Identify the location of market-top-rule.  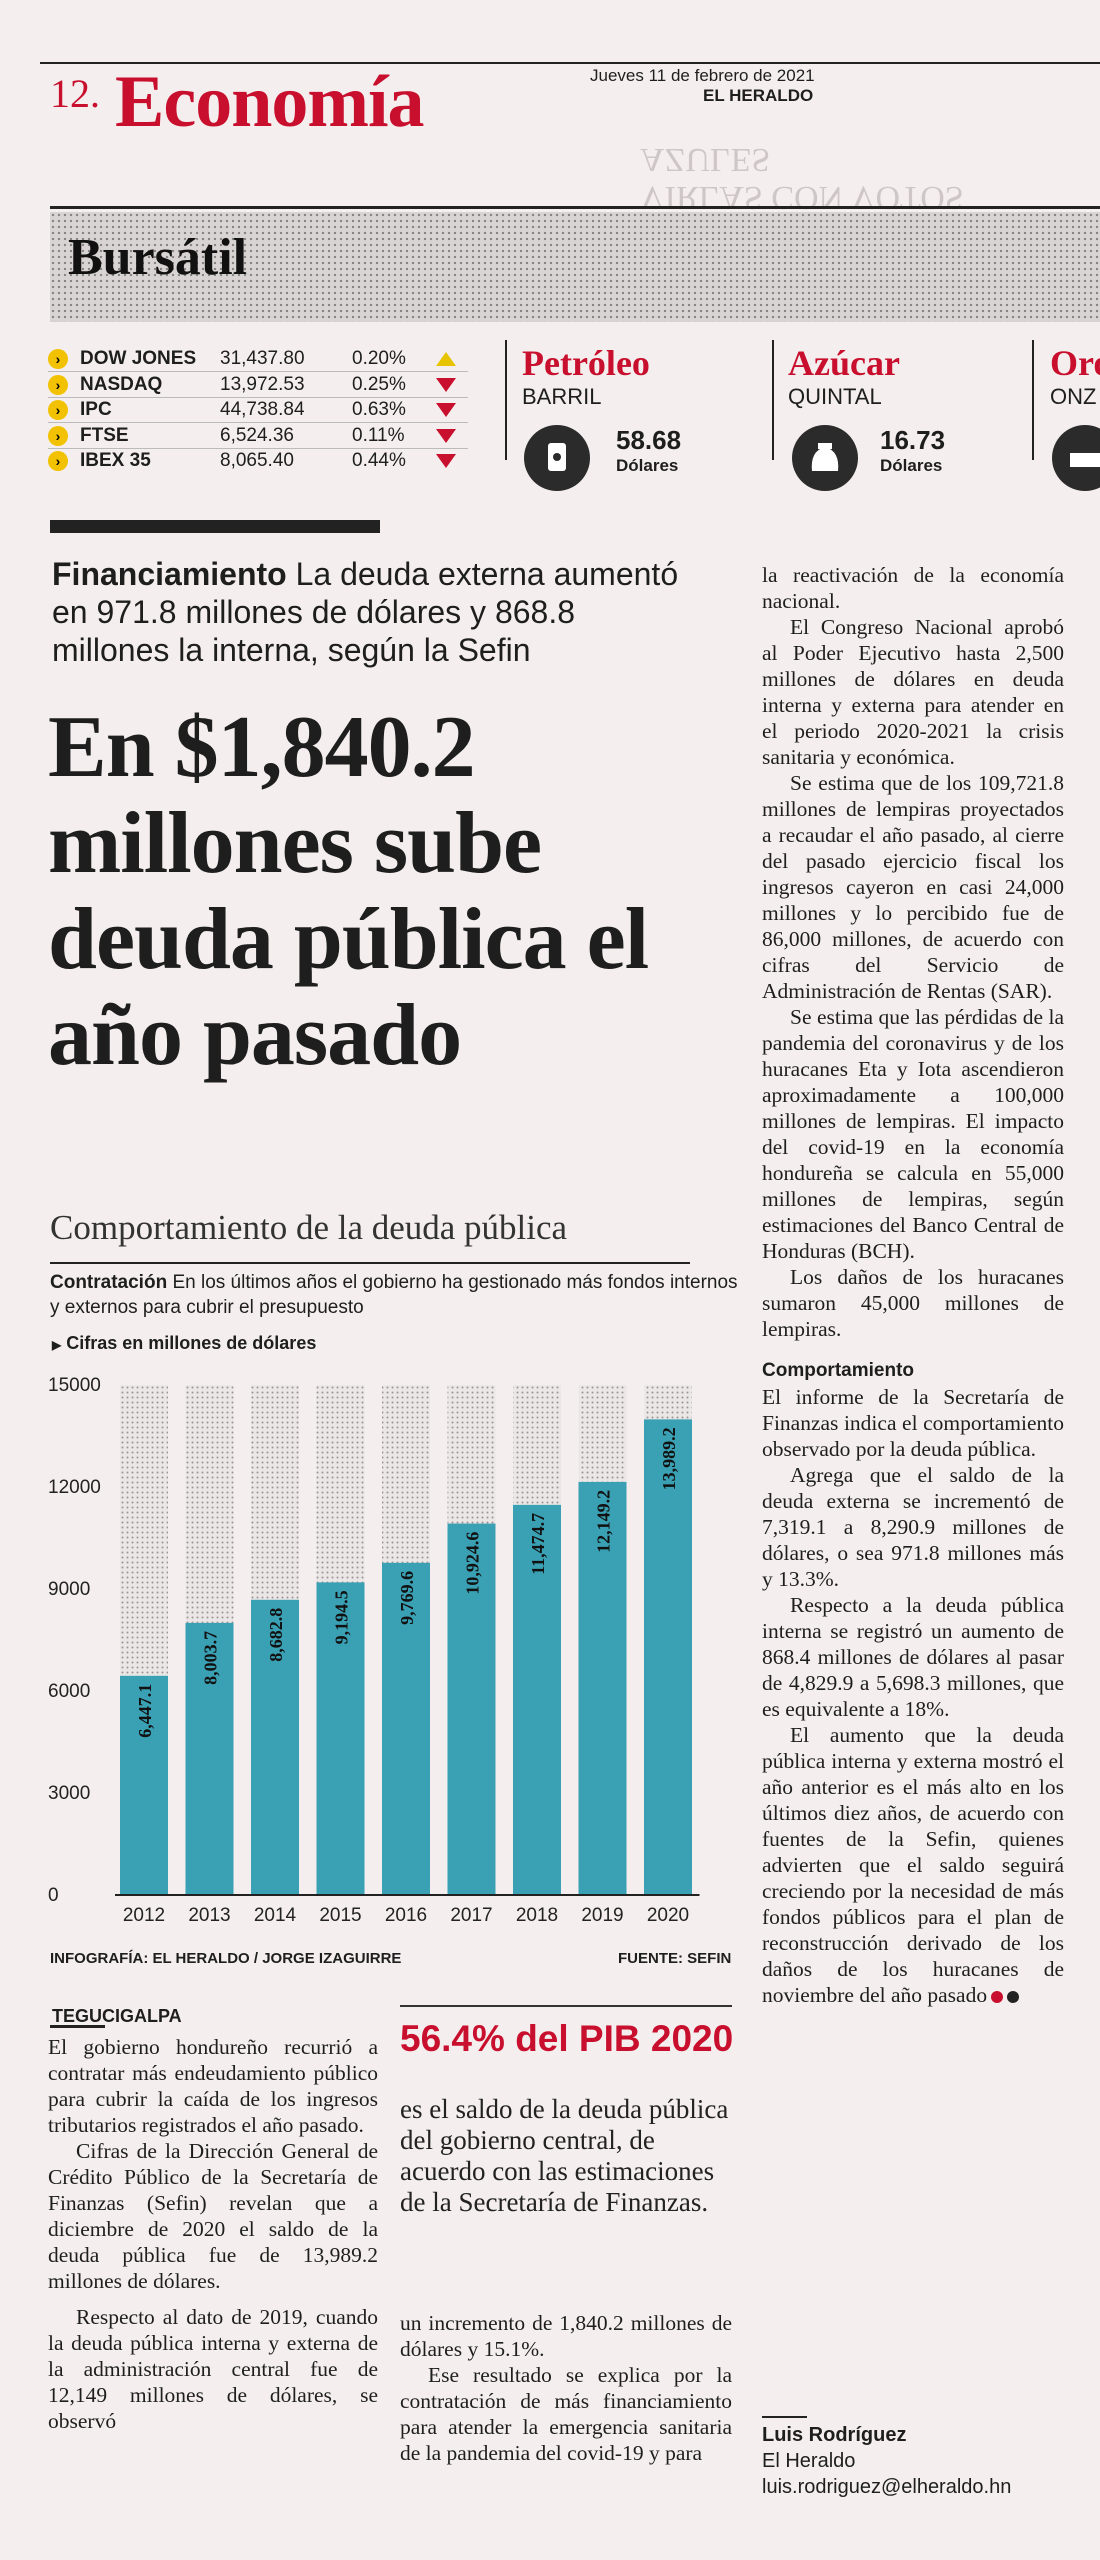
(575, 207).